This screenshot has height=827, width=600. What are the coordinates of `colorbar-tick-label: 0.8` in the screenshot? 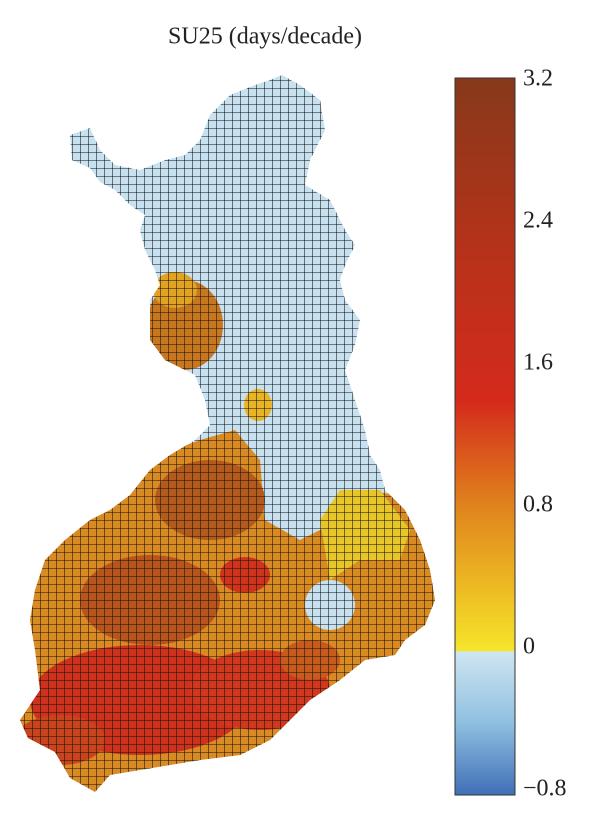 It's located at (538, 505).